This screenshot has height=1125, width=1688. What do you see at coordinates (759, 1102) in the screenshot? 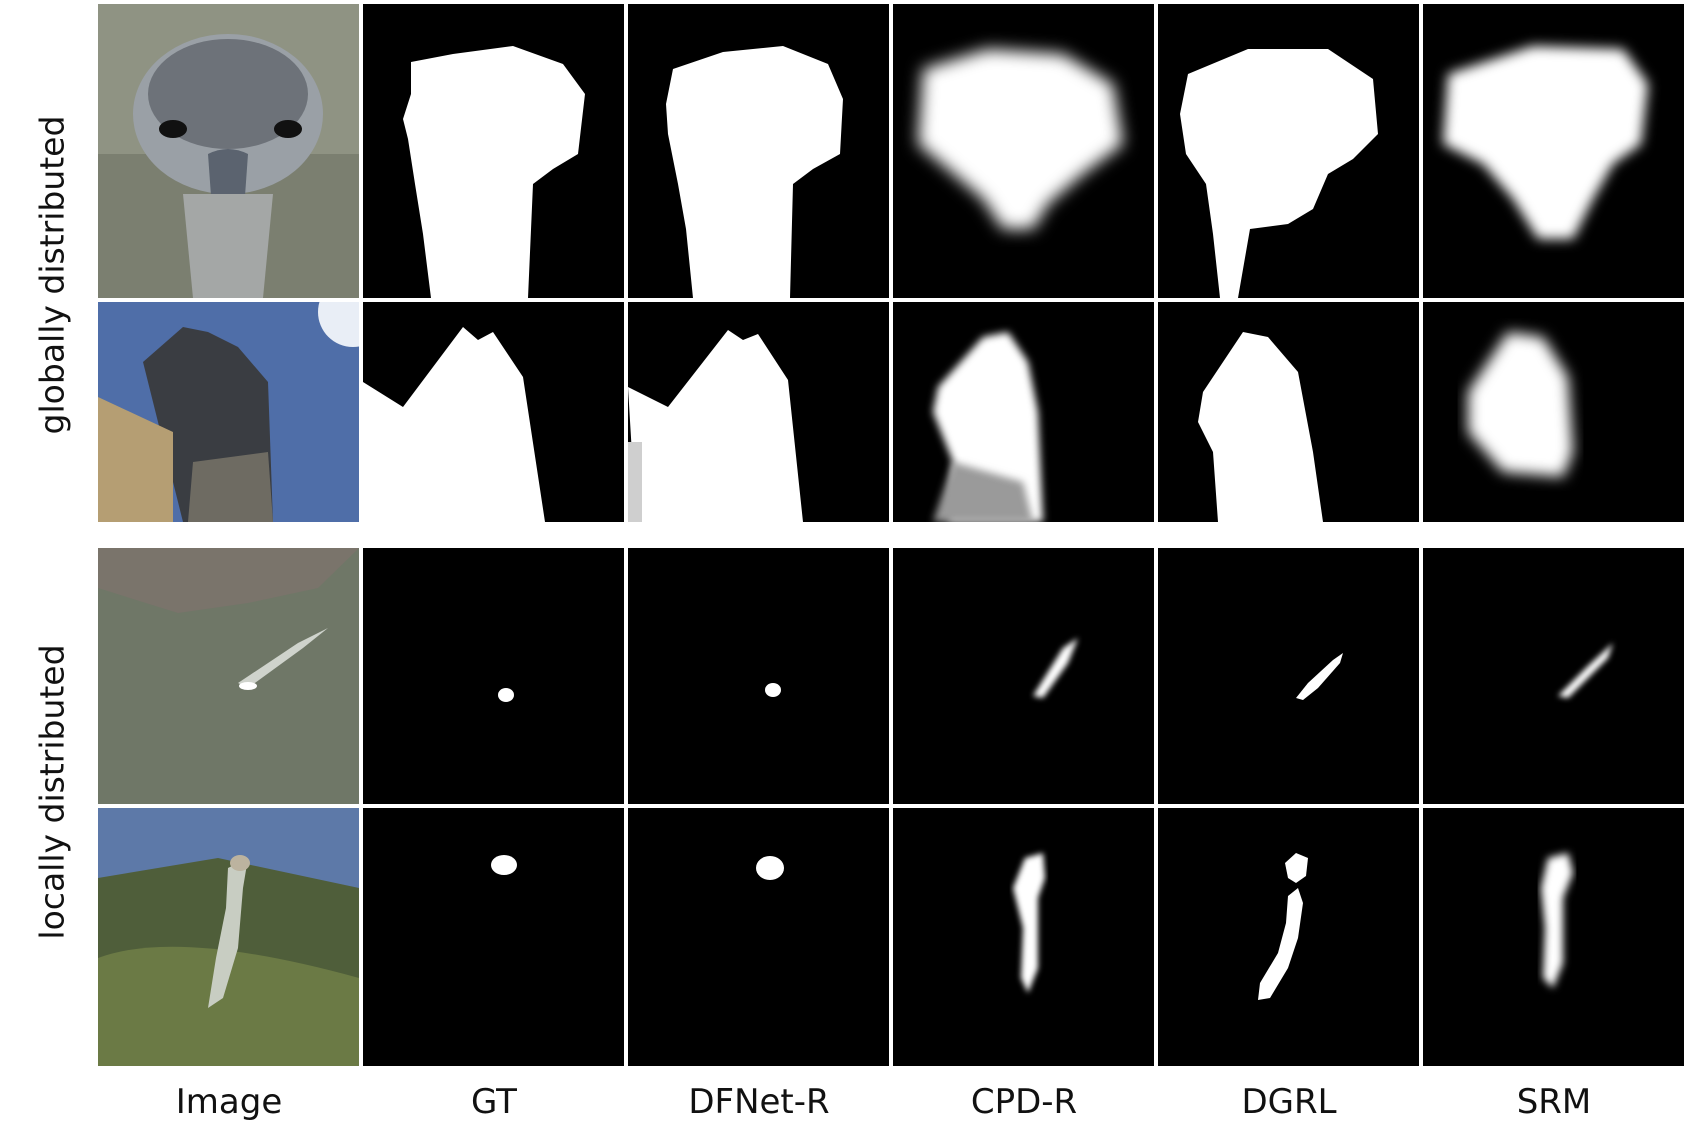
I see `col-label-dfnet: DFNet-R` at bounding box center [759, 1102].